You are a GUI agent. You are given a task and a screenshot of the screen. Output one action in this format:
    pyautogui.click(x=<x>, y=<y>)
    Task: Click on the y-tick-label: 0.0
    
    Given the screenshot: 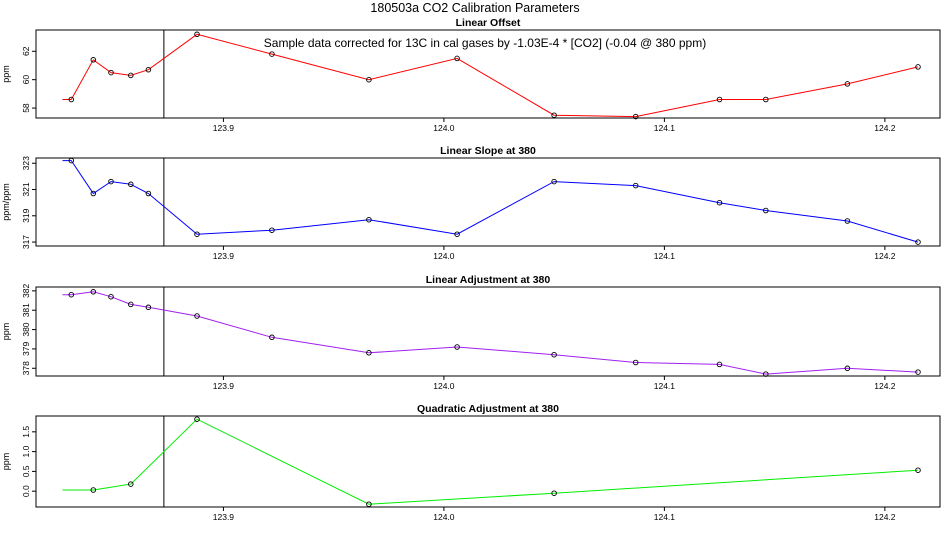 What is the action you would take?
    pyautogui.click(x=26, y=491)
    